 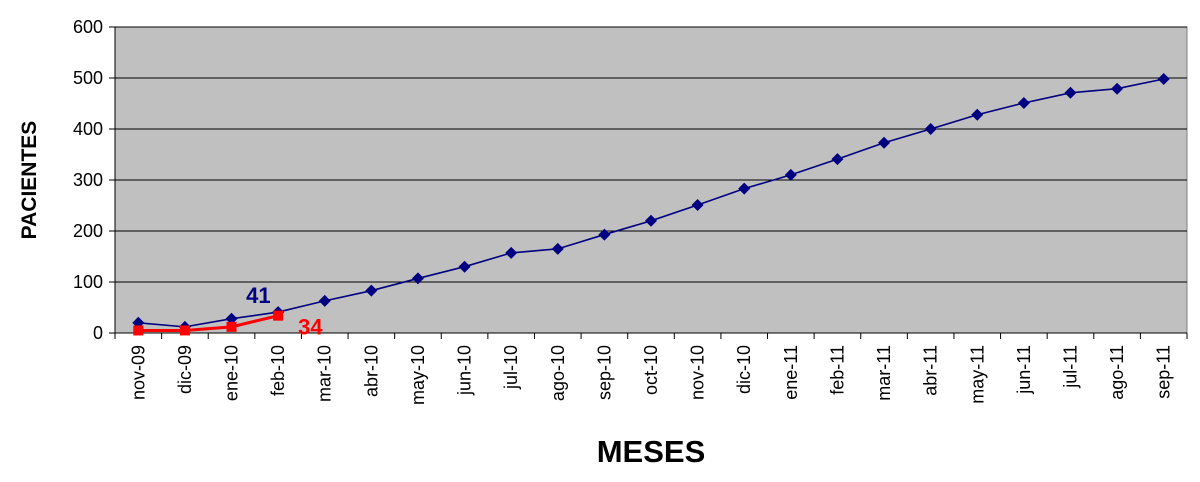 What do you see at coordinates (88, 129) in the screenshot?
I see `y-tick-label: 400` at bounding box center [88, 129].